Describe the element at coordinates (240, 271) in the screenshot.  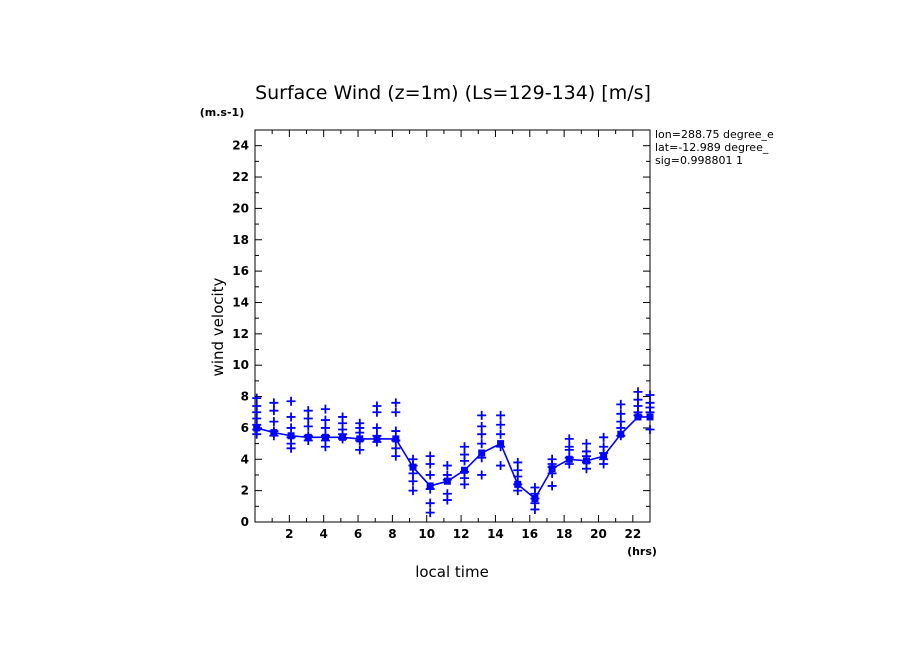
I see `y-tick-label: 16` at that location.